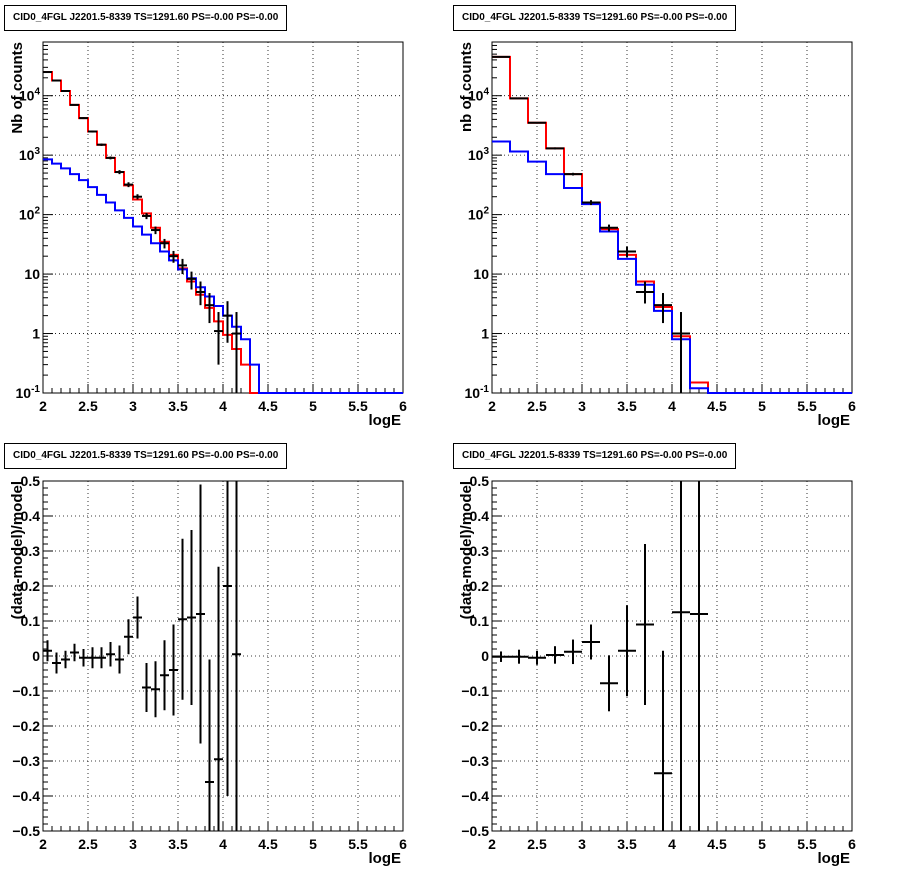 This screenshot has width=898, height=875. Describe the element at coordinates (17, 88) in the screenshot. I see `y-axis-label: Nb of counts` at that location.